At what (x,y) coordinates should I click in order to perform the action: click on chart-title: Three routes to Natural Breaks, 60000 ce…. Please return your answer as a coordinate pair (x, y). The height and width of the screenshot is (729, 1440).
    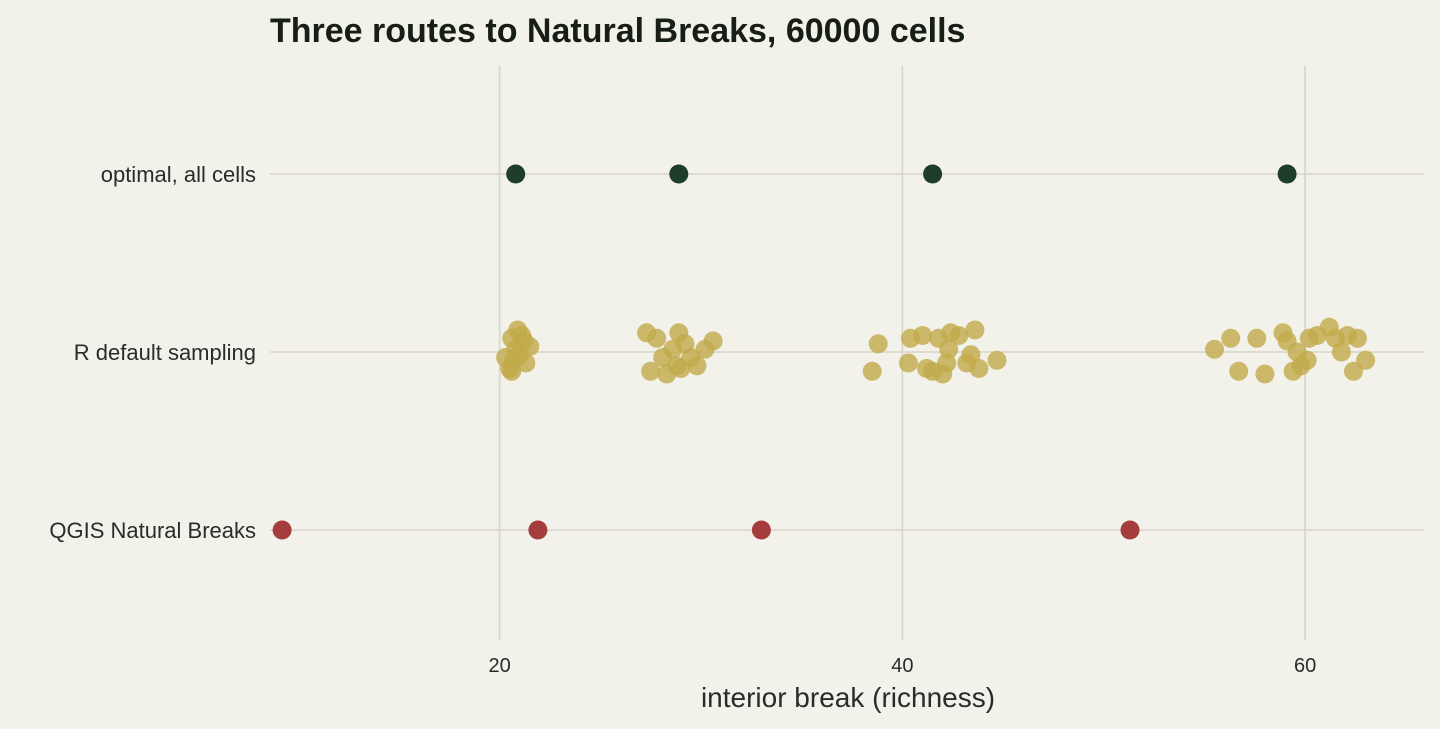
    Looking at the image, I should click on (617, 31).